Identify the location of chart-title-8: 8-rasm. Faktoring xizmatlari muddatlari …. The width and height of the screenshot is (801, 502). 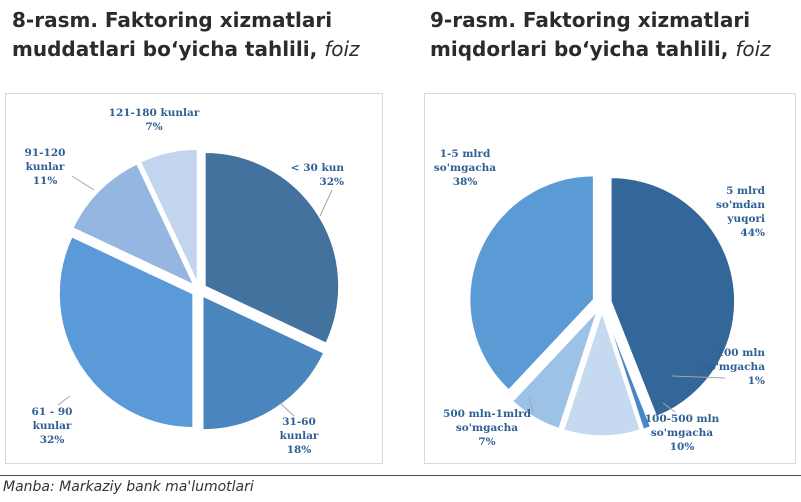
(186, 35).